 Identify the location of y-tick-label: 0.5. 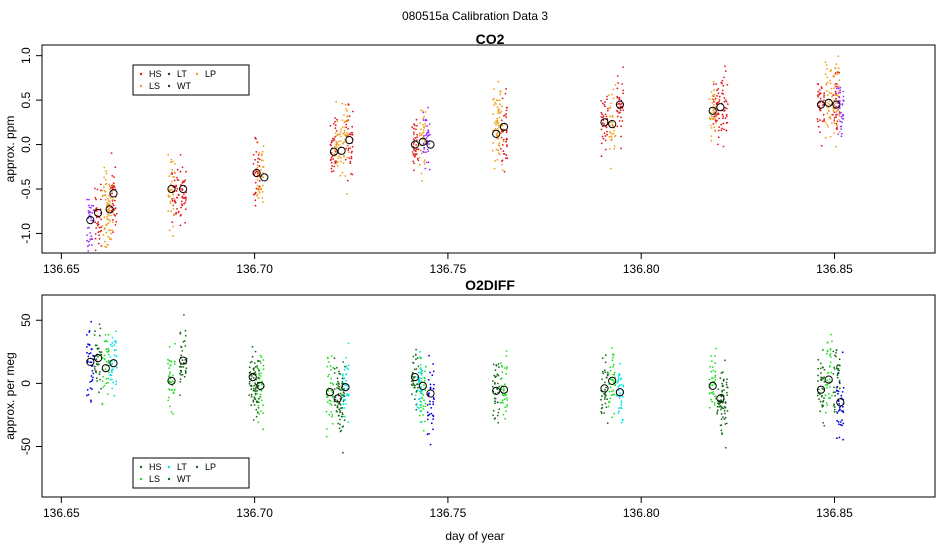
(26, 99).